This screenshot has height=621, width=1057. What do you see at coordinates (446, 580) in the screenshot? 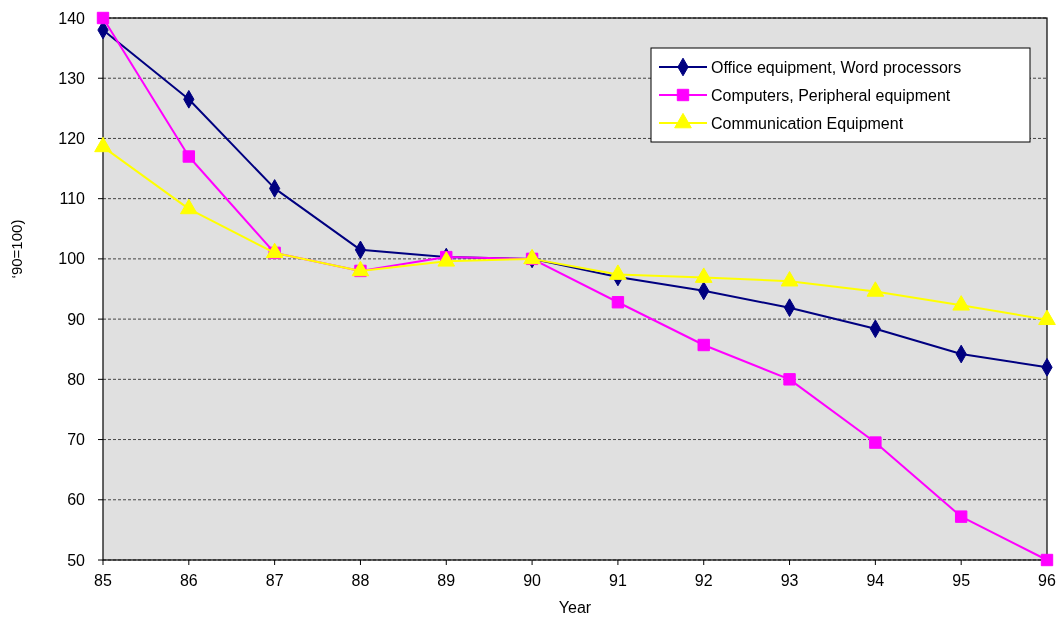
I see `x-tick-label: 89` at bounding box center [446, 580].